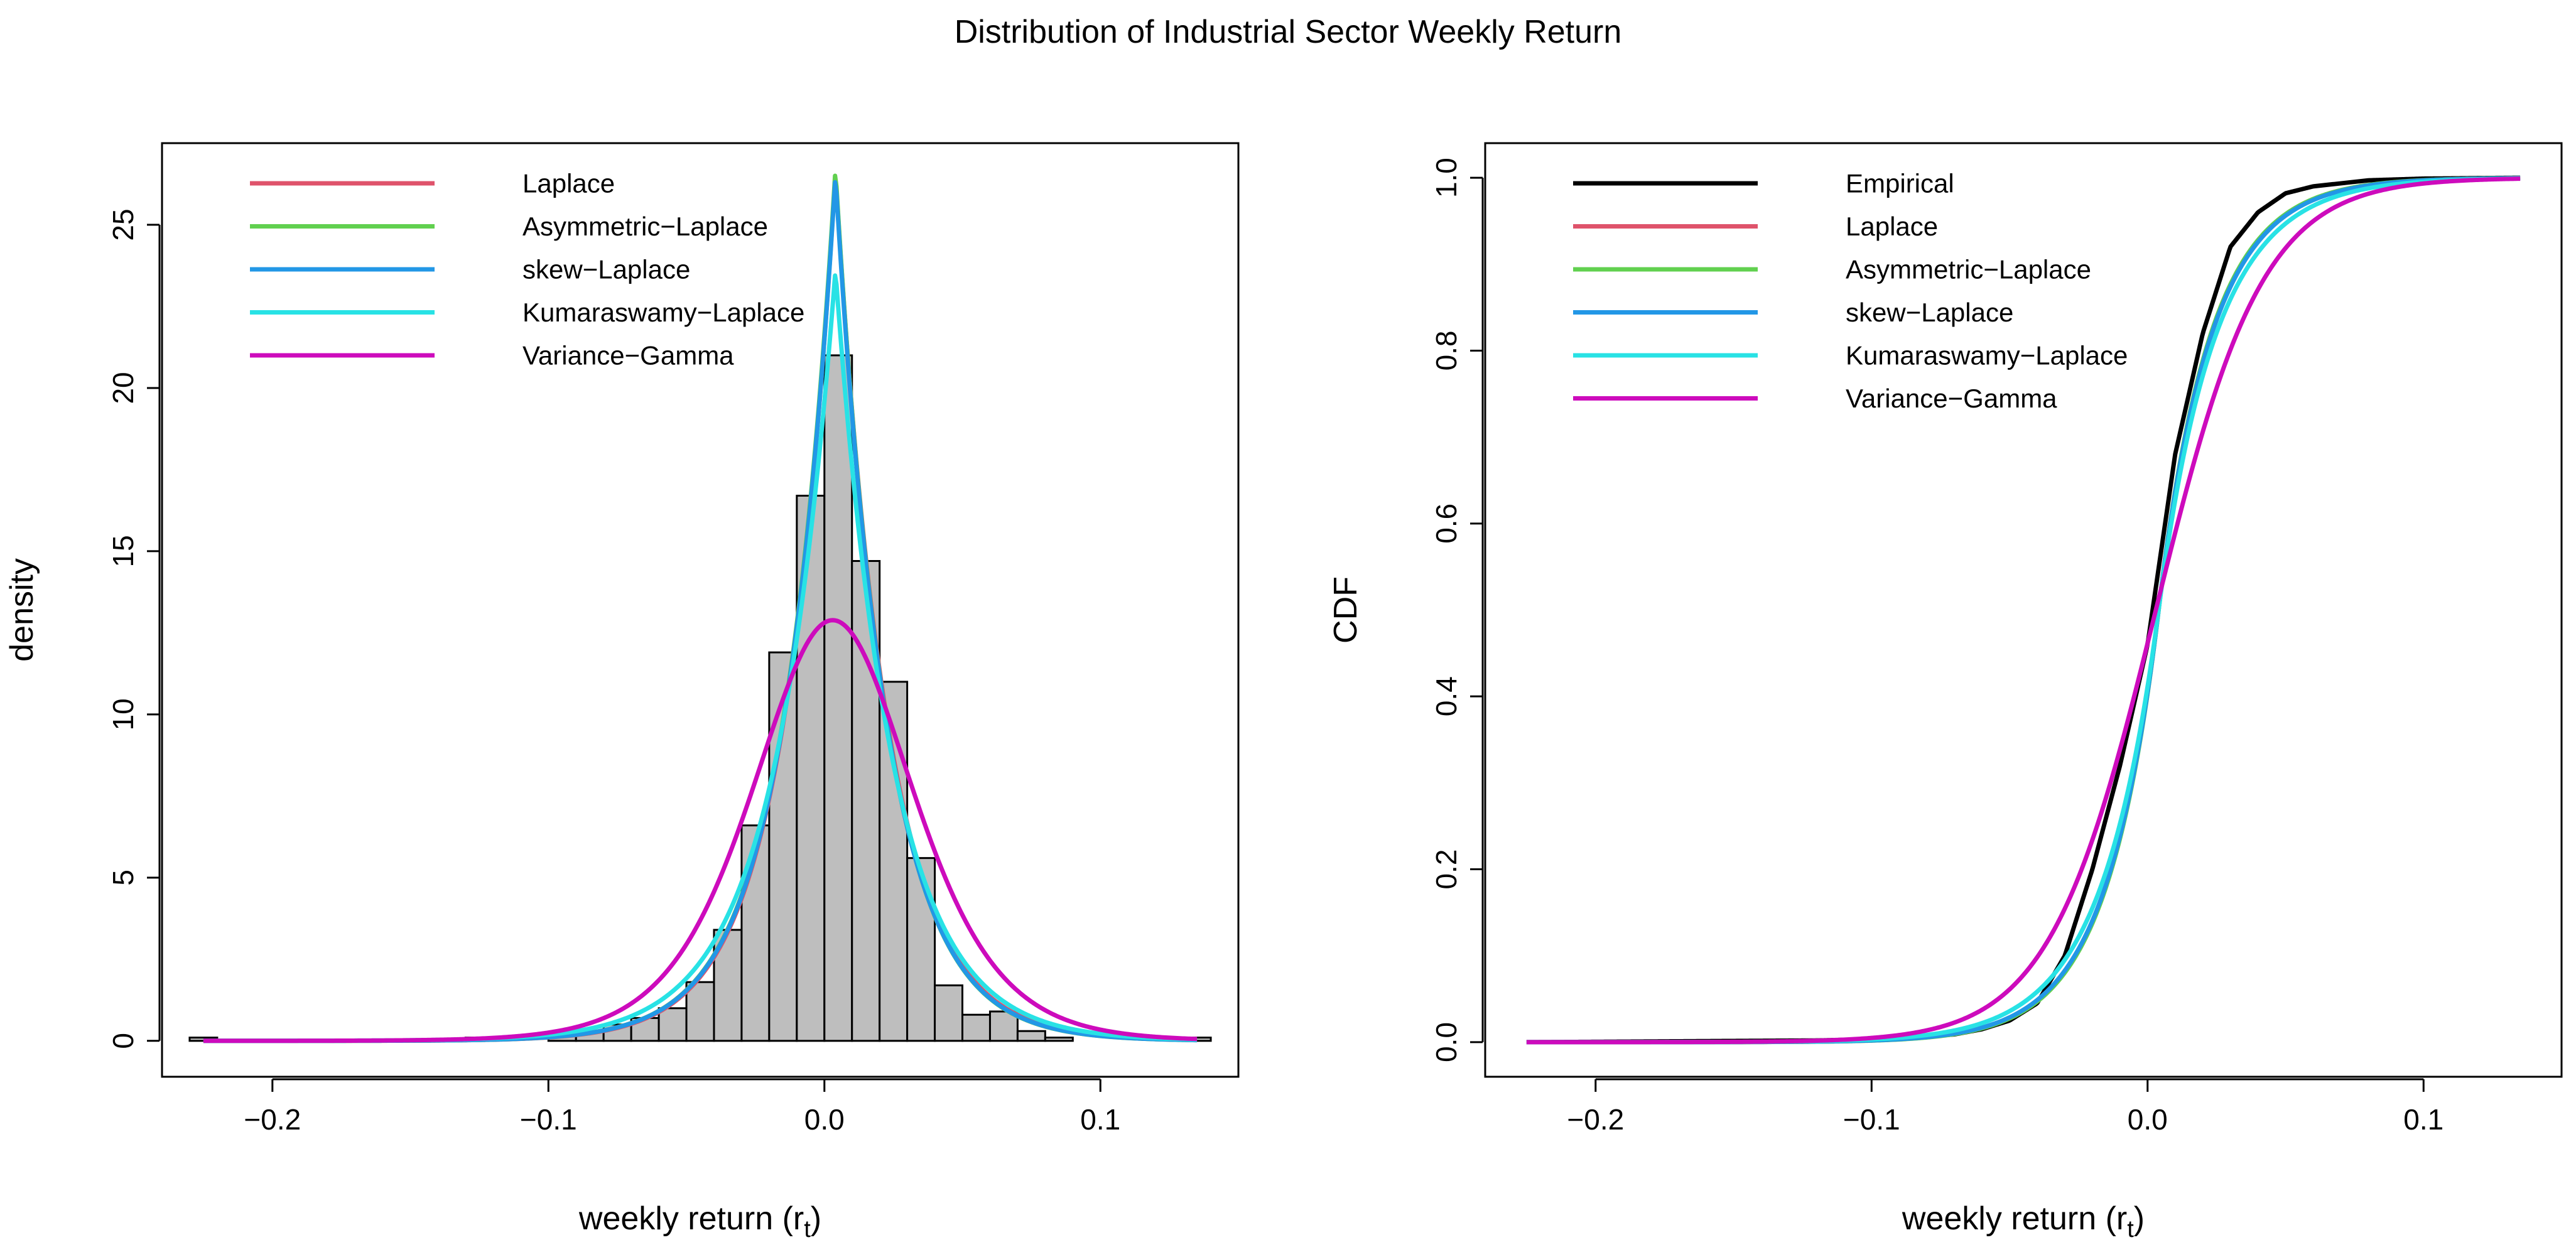 This screenshot has width=2576, height=1240. What do you see at coordinates (123, 1041) in the screenshot?
I see `y-tick-label: 0` at bounding box center [123, 1041].